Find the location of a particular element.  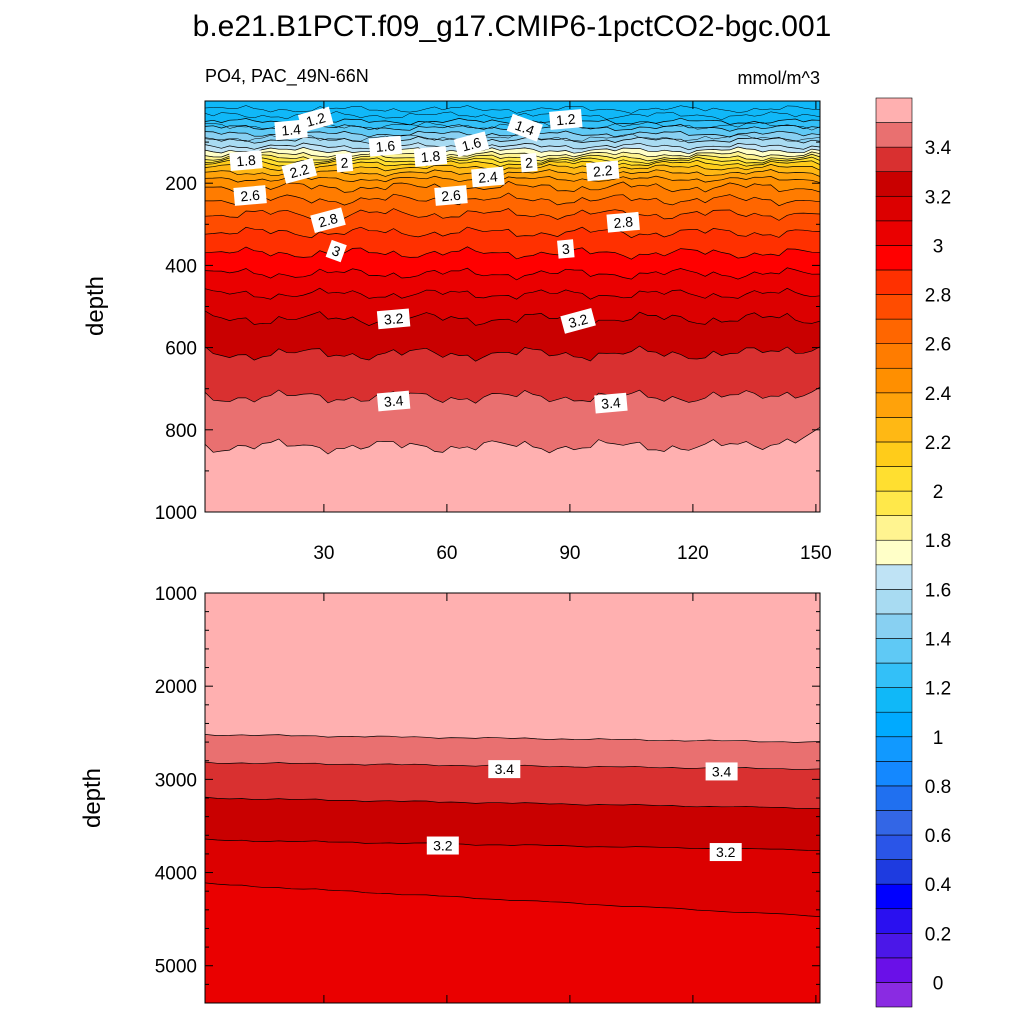

lower-contour-line-3.1 is located at coordinates (512, 899).